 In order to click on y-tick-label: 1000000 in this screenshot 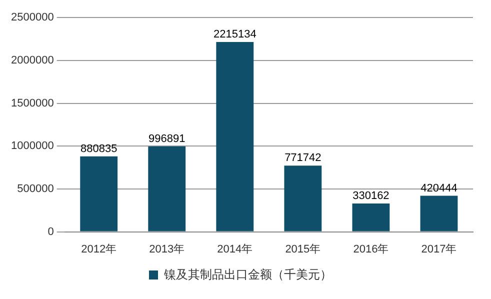, I will do `click(32, 146)`.